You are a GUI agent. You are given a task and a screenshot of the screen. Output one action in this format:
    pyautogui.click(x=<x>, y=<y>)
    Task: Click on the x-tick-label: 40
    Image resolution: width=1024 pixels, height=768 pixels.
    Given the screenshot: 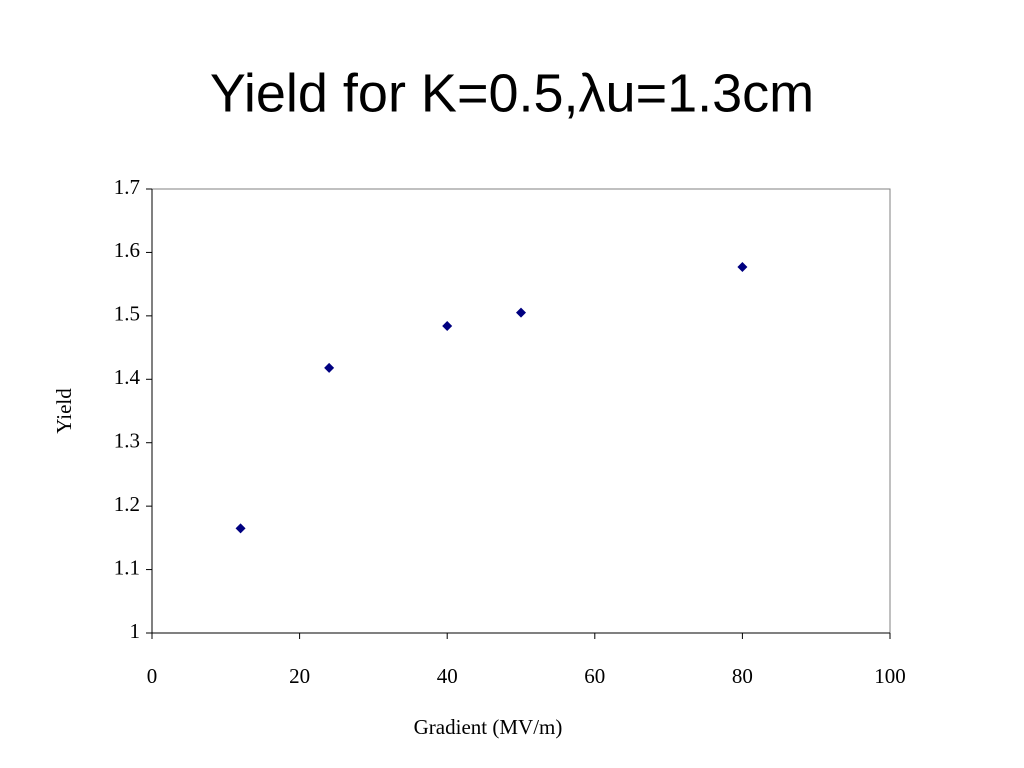 What is the action you would take?
    pyautogui.click(x=447, y=676)
    